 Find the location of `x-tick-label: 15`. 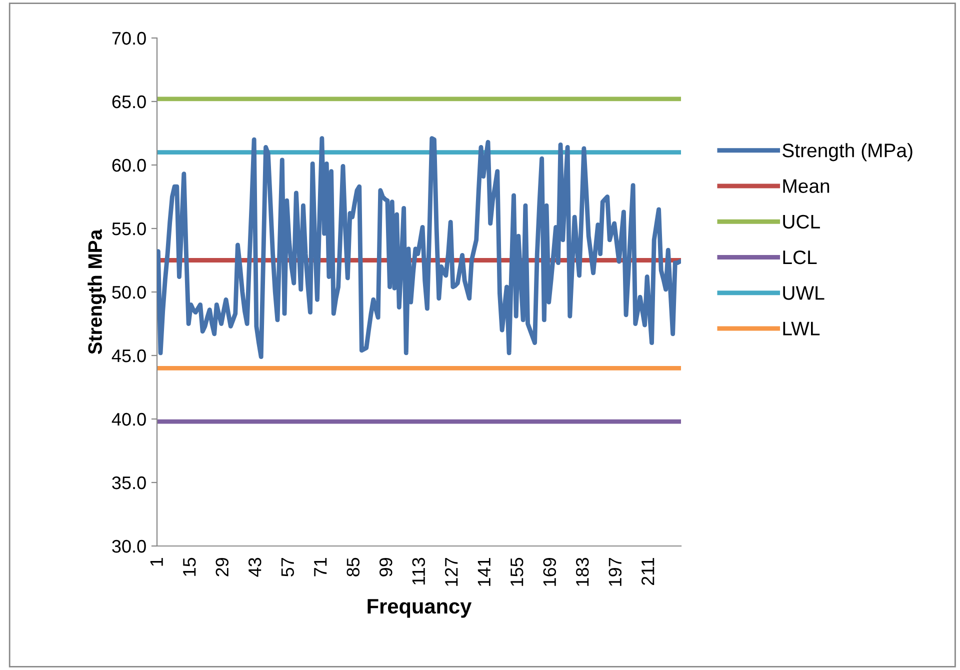

x-tick-label: 15 is located at coordinates (189, 567).